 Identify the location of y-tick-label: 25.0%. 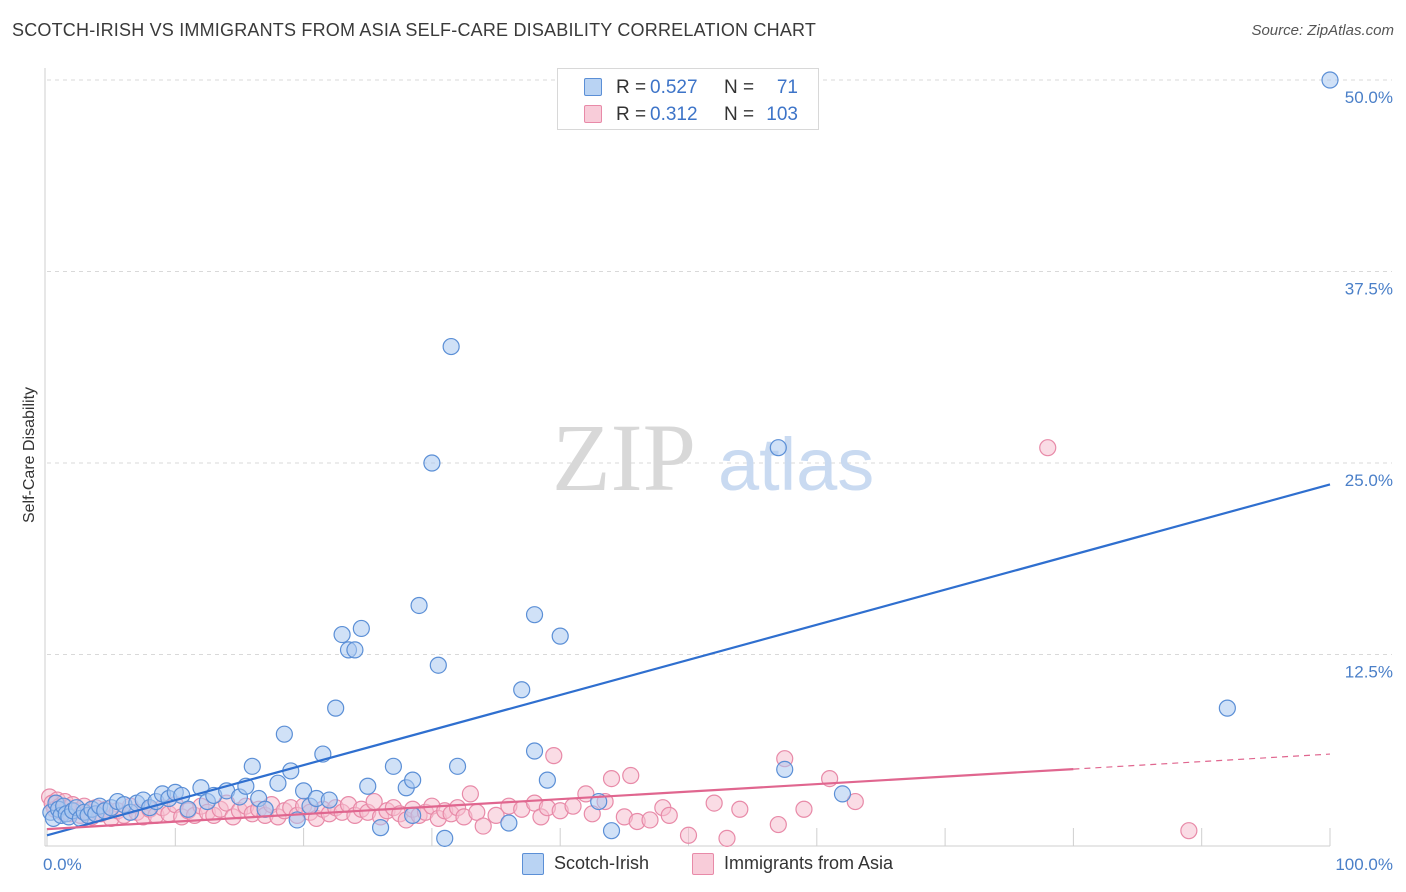
(1369, 480).